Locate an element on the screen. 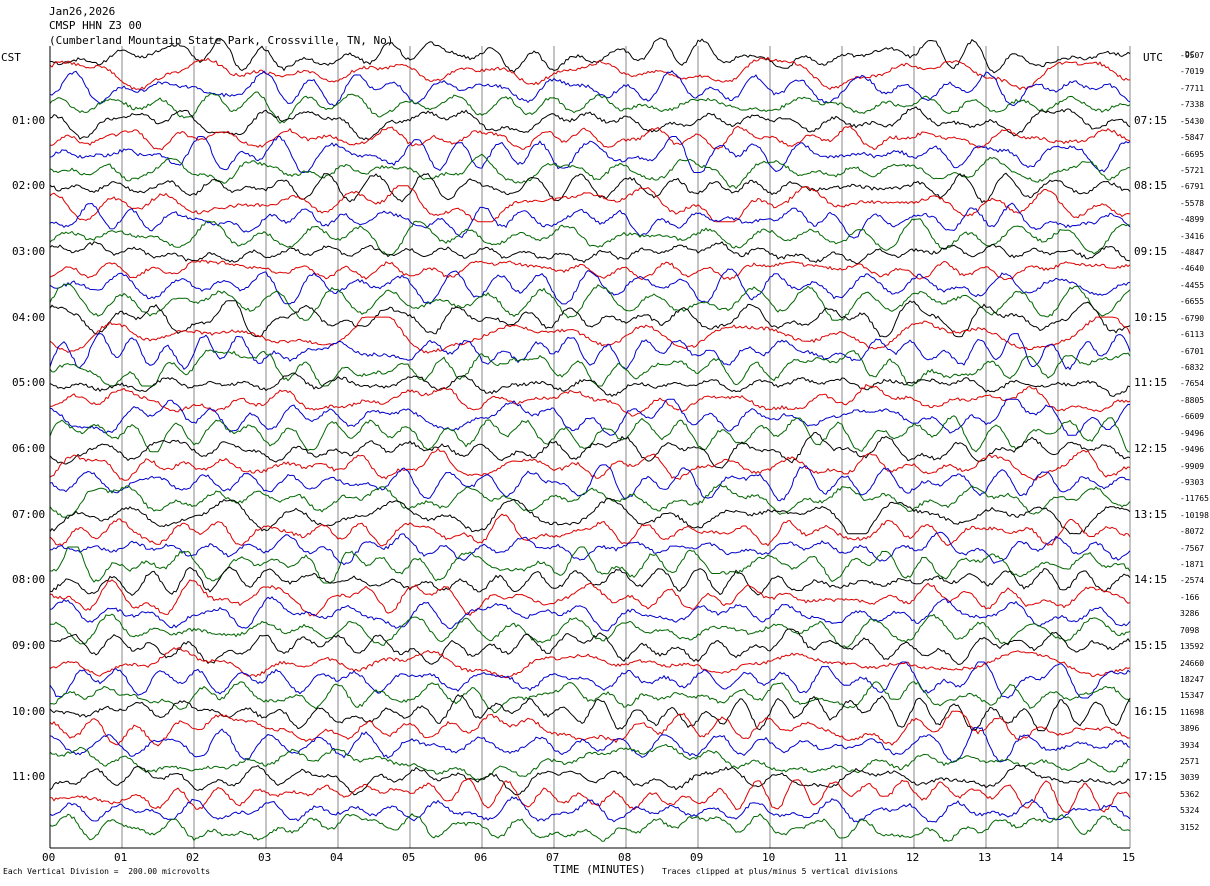 The width and height of the screenshot is (1210, 886). x-tick-label: 13 is located at coordinates (985, 857).